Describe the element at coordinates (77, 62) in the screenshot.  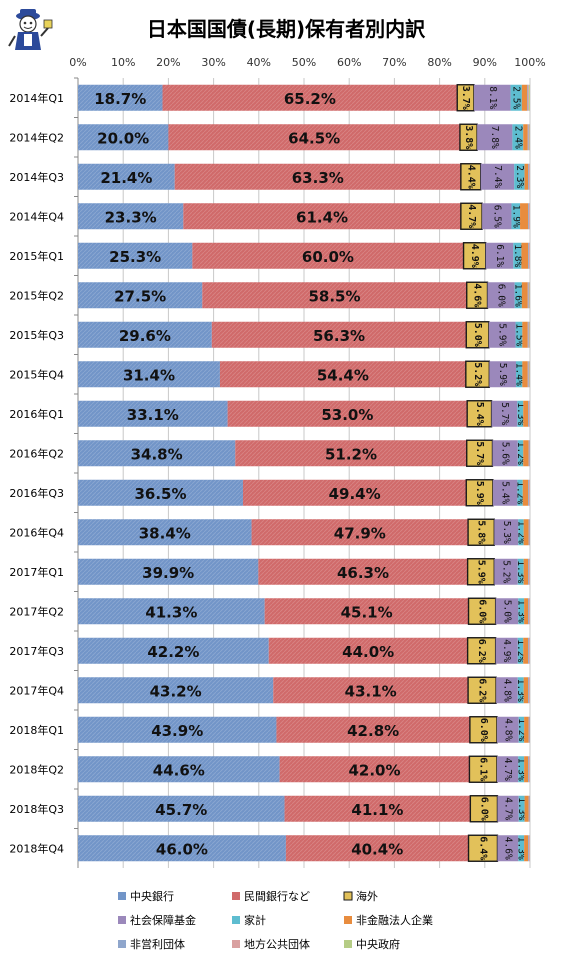
I see `x-tick-label: 0%` at that location.